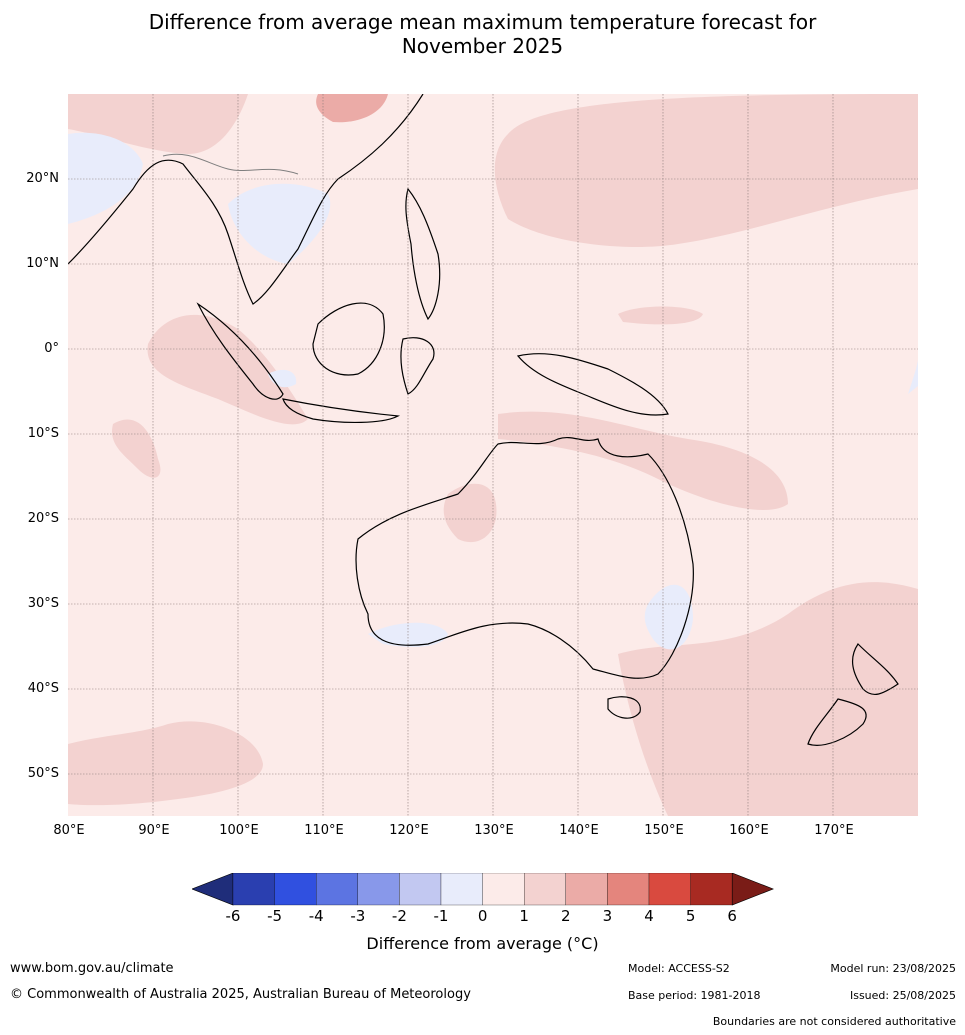 The image size is (965, 1035). What do you see at coordinates (690, 916) in the screenshot?
I see `colorbar-tick-label: 5` at bounding box center [690, 916].